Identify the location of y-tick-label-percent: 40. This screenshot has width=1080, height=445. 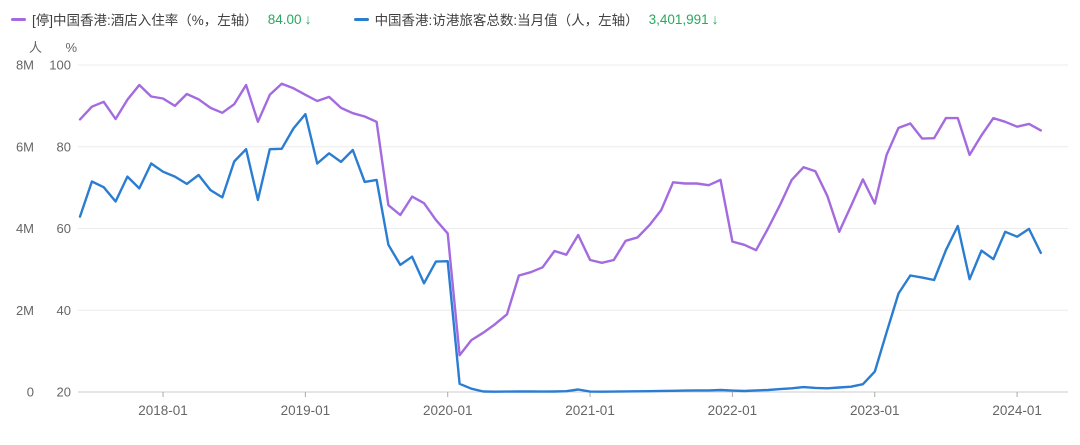
(64, 310).